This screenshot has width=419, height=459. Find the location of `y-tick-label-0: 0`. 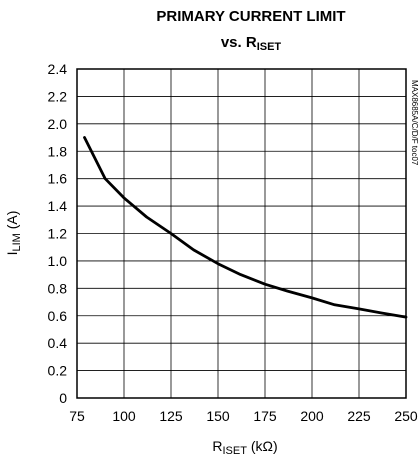

y-tick-label-0: 0 is located at coordinates (63, 398).